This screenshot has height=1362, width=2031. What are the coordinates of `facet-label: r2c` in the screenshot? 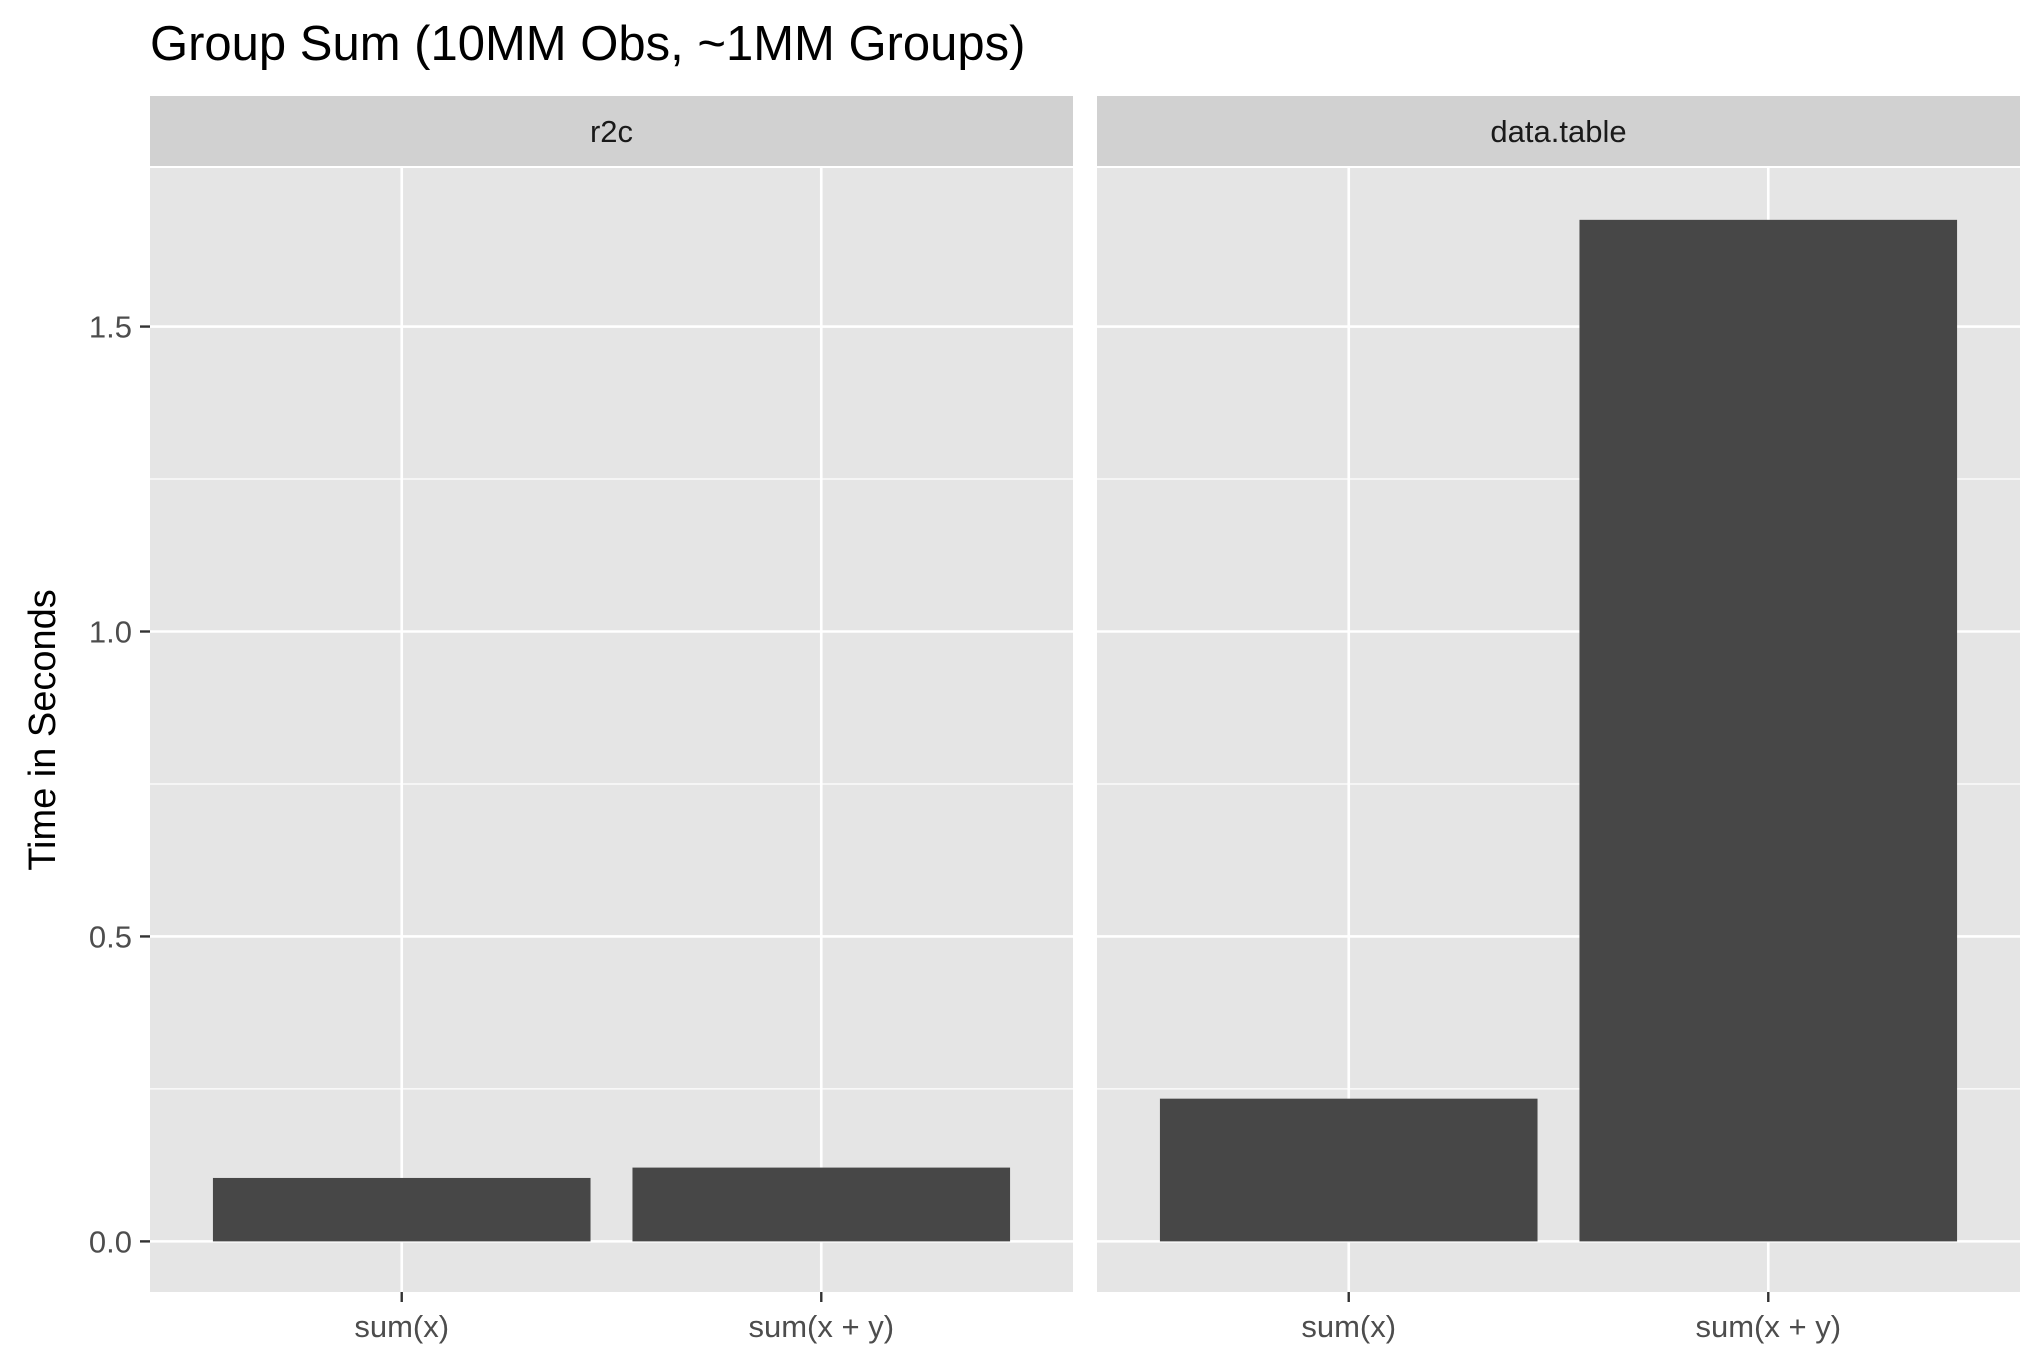 It's located at (611, 131).